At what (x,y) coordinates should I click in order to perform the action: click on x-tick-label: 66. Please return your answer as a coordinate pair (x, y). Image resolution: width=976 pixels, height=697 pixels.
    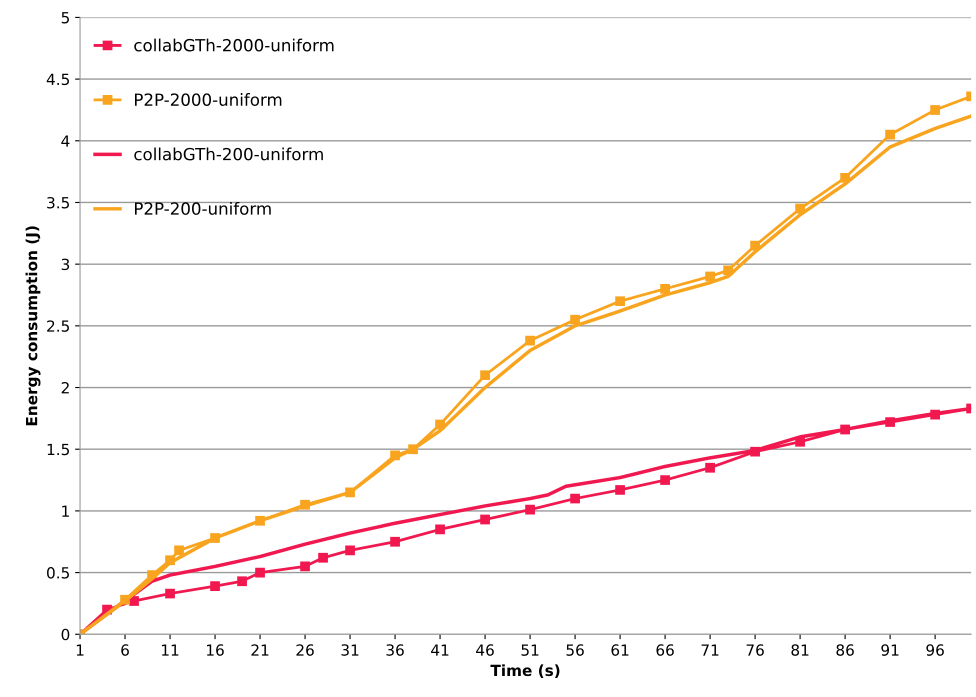
    Looking at the image, I should click on (665, 650).